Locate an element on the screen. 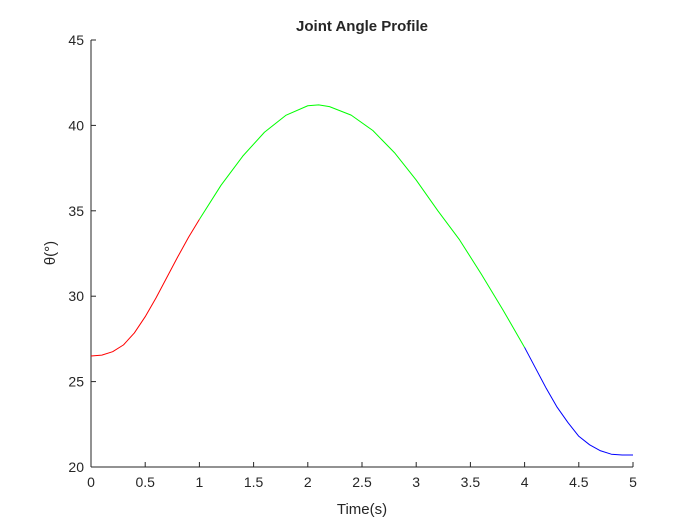  x-tick-label: 3.5 is located at coordinates (471, 482).